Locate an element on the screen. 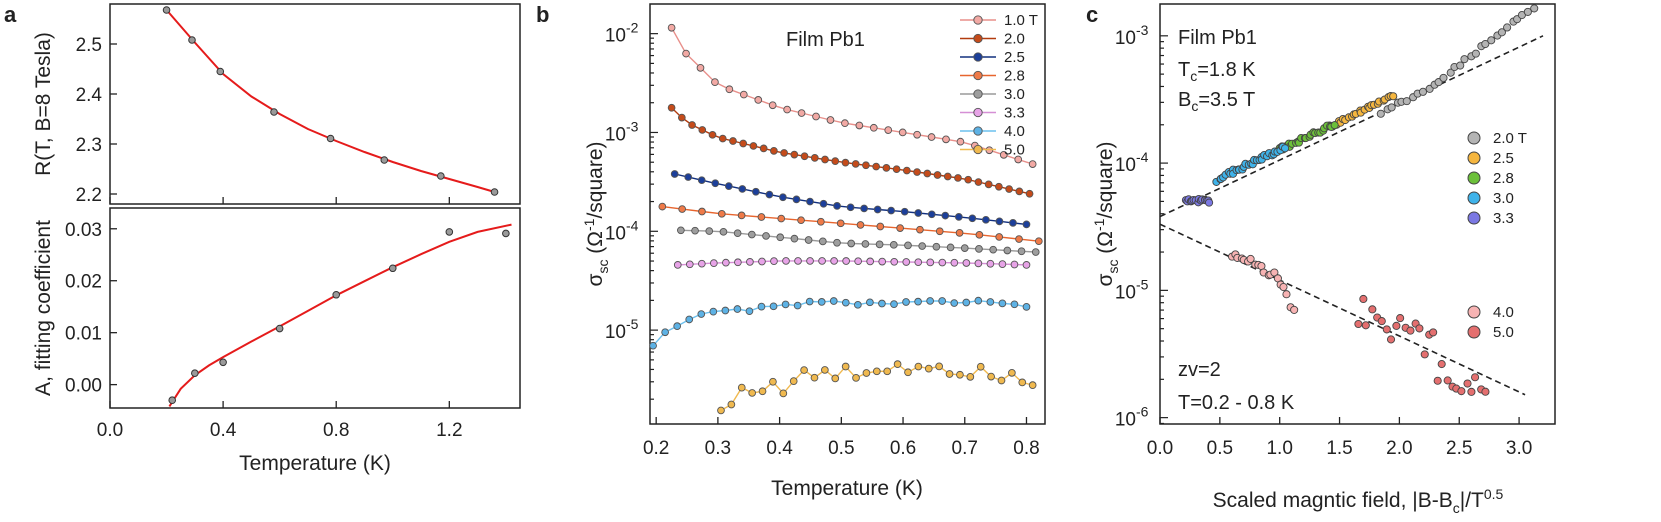 This screenshot has height=522, width=1661. panel-a-bottom-ylabel: A, fitting coefficient is located at coordinates (43, 308).